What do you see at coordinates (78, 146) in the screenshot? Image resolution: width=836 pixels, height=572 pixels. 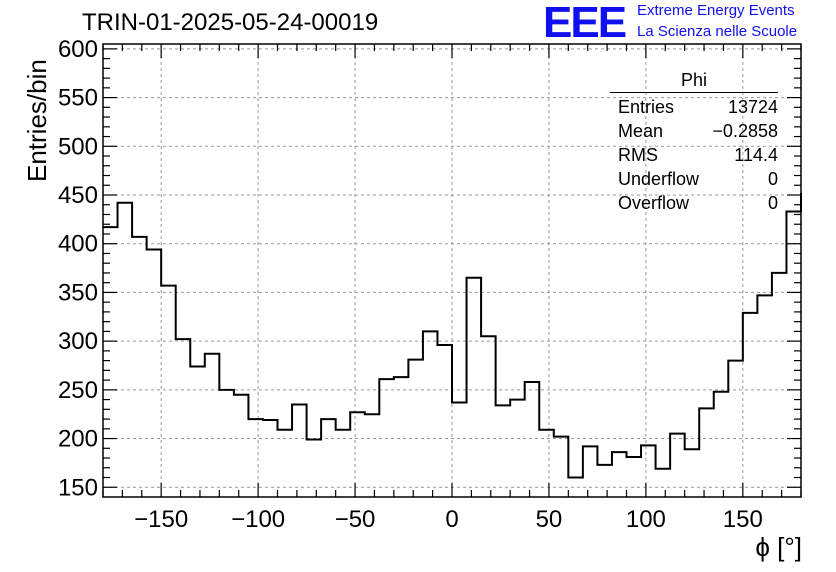 I see `y-tick-label: 500` at bounding box center [78, 146].